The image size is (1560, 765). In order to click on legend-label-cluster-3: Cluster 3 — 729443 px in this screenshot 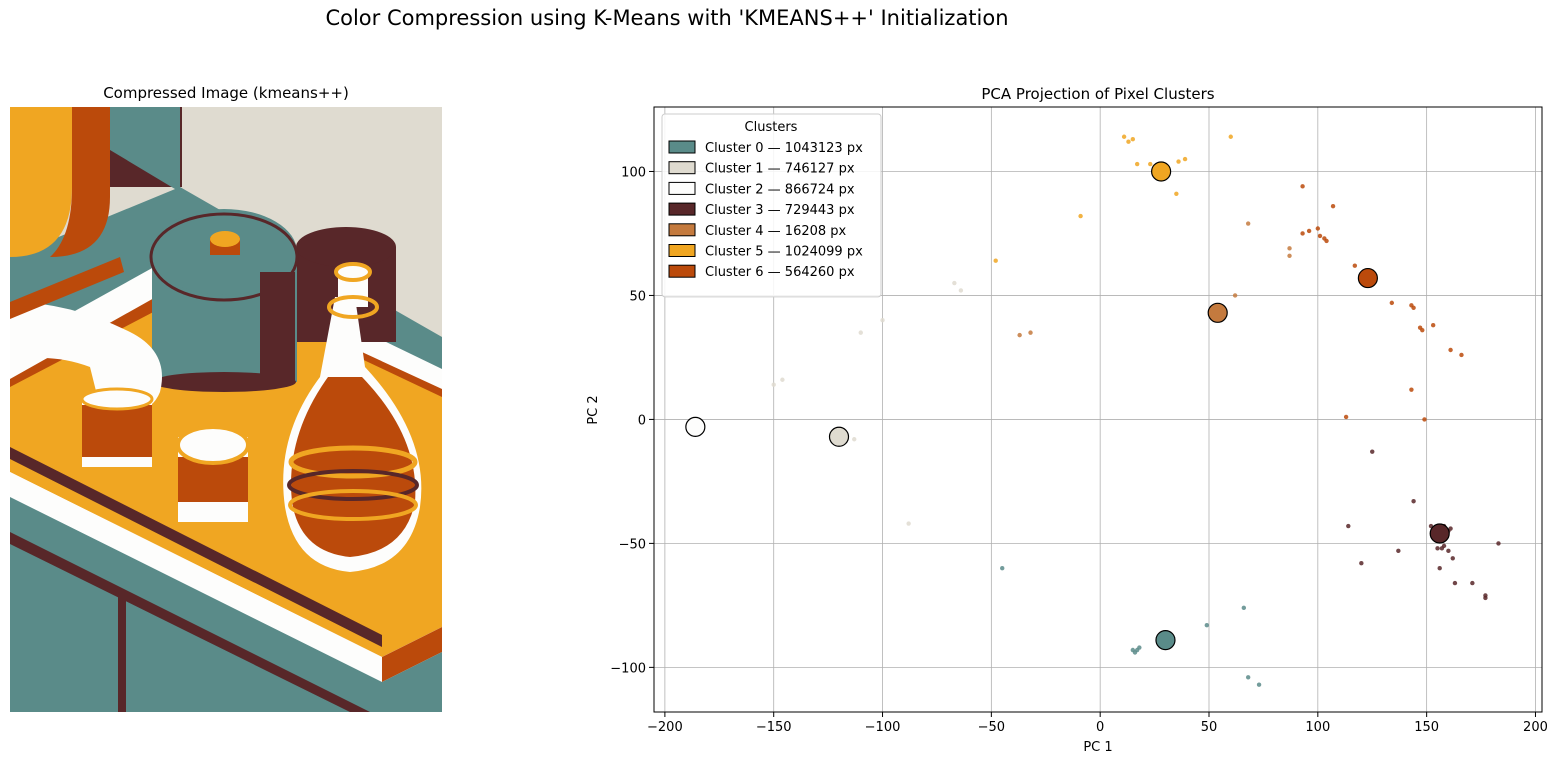, I will do `click(780, 210)`.